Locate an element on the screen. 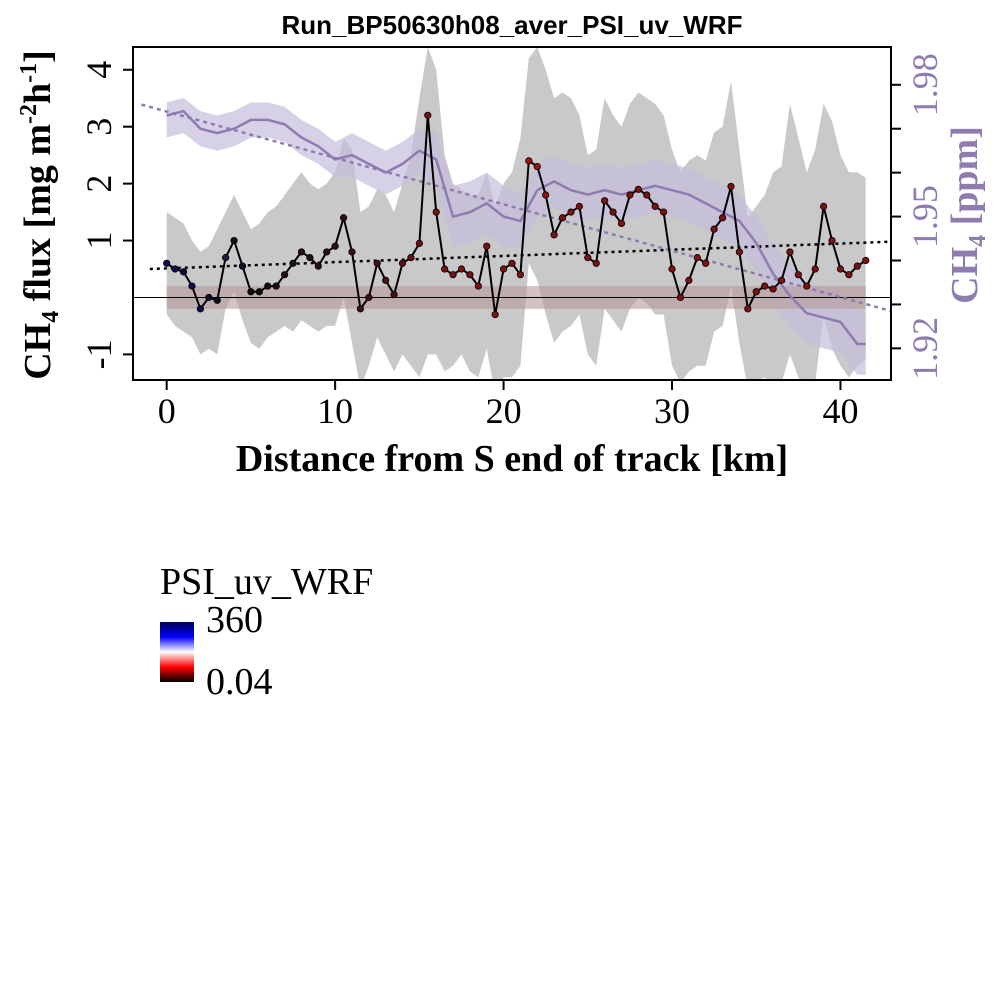 The width and height of the screenshot is (1000, 1000). legend-max-label: 360 is located at coordinates (234, 620).